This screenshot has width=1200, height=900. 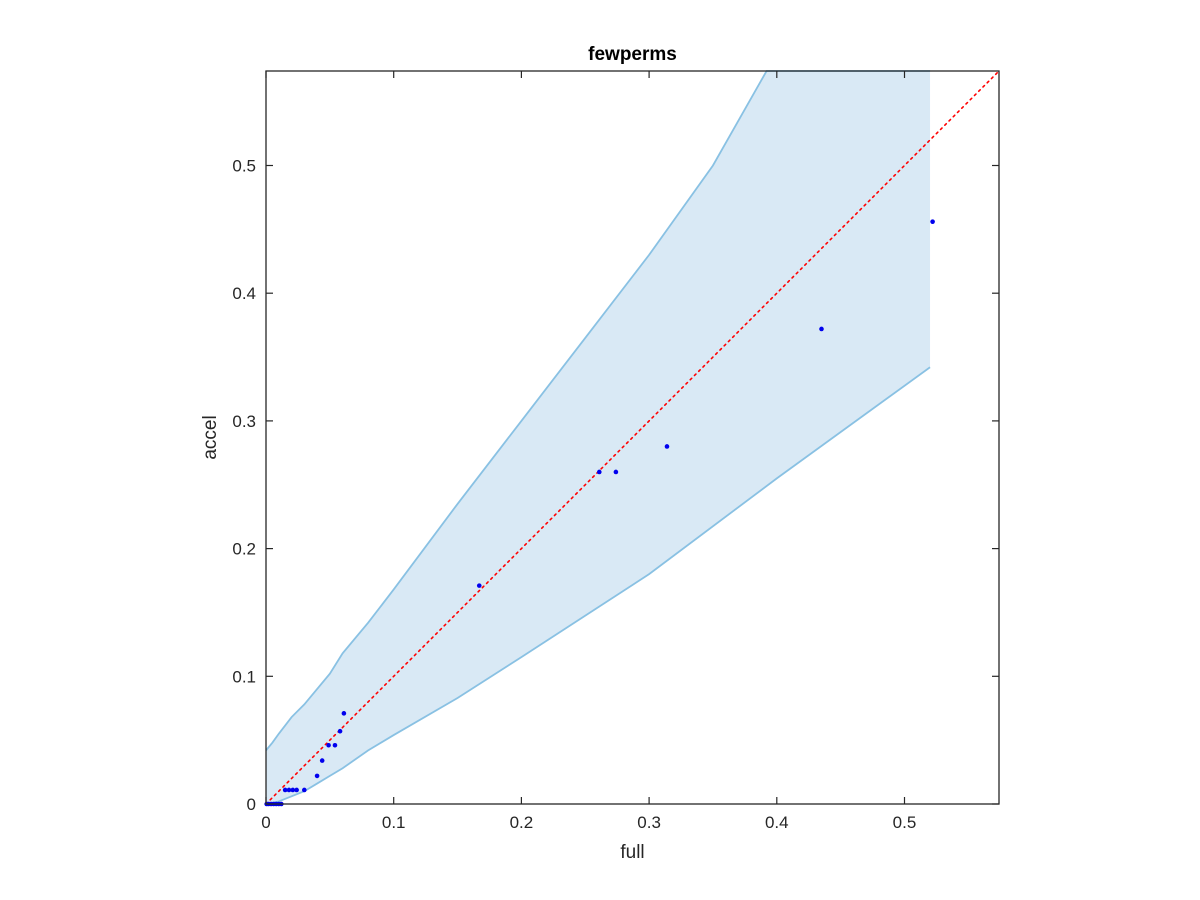 What do you see at coordinates (244, 421) in the screenshot?
I see `y-tick-label: 0.3` at bounding box center [244, 421].